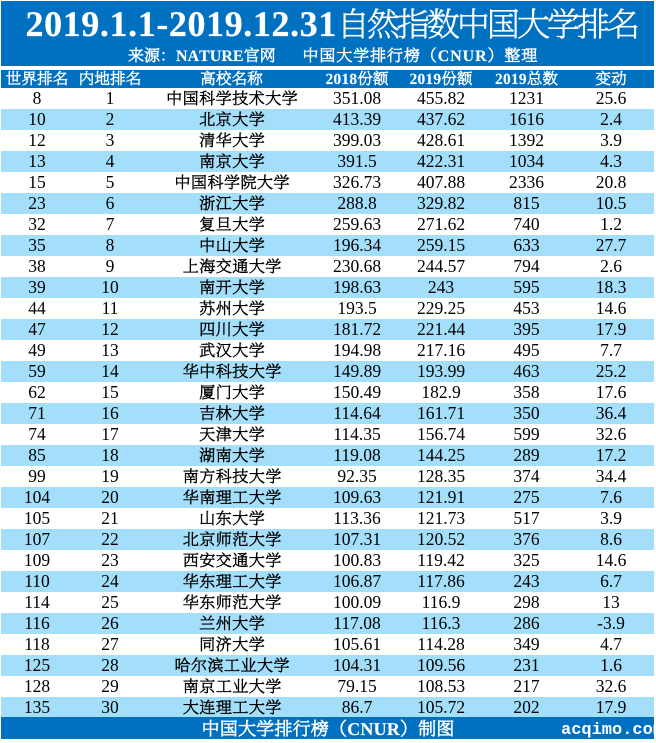 Image resolution: width=656 pixels, height=743 pixels. Describe the element at coordinates (37, 413) in the screenshot. I see `svg-text: 71` at that location.